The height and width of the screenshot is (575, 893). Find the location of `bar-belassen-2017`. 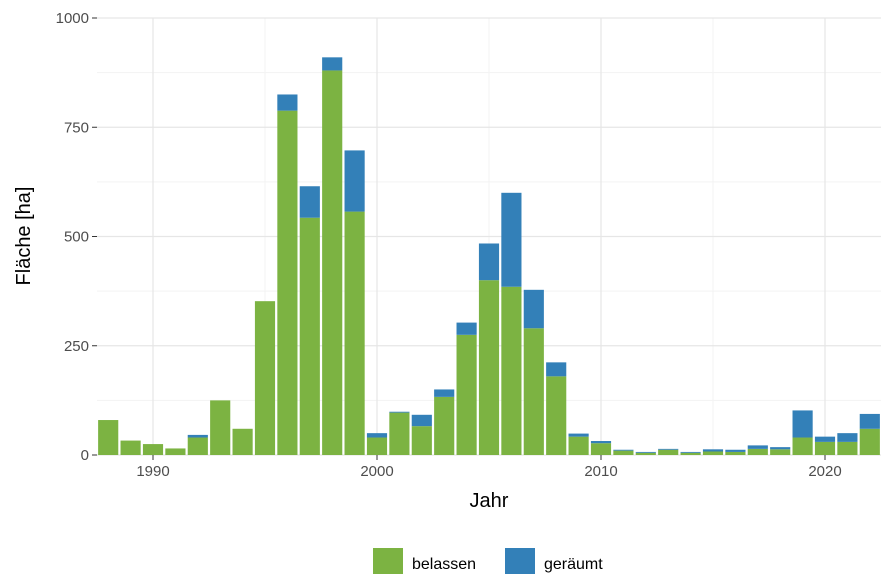

bar-belassen-2017 is located at coordinates (757, 451).